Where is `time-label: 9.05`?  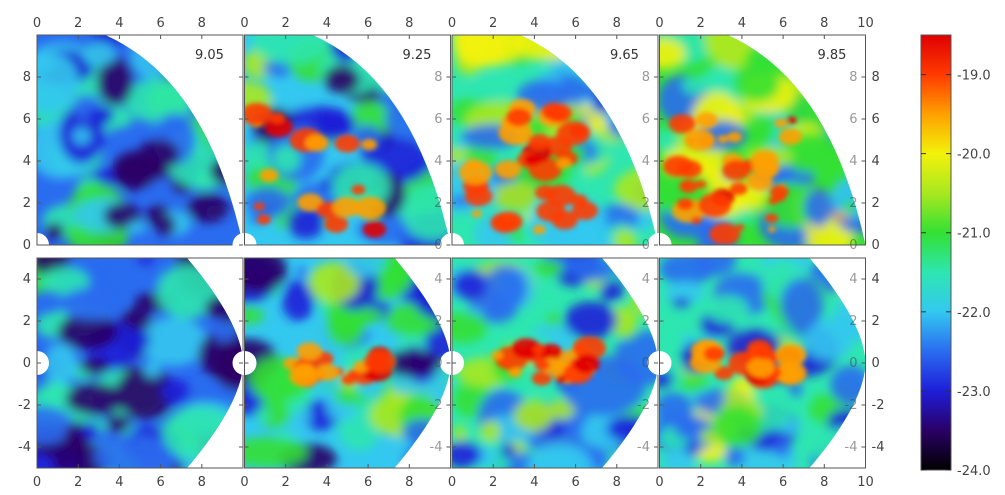
time-label: 9.05 is located at coordinates (209, 55).